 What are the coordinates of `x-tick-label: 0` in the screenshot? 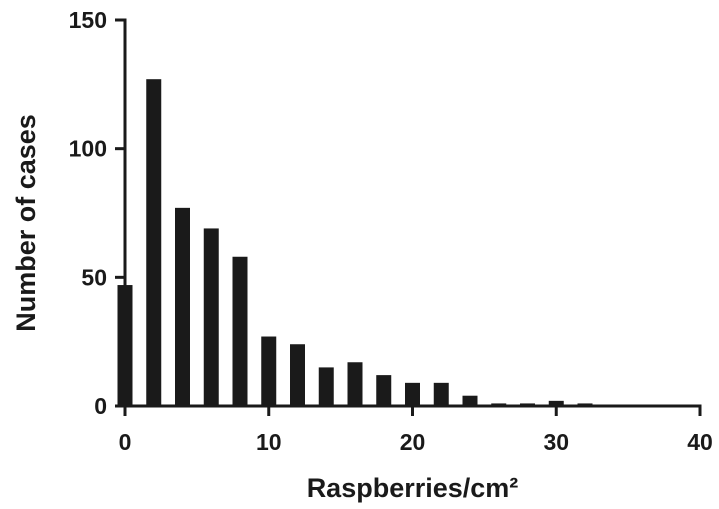 It's located at (125, 442).